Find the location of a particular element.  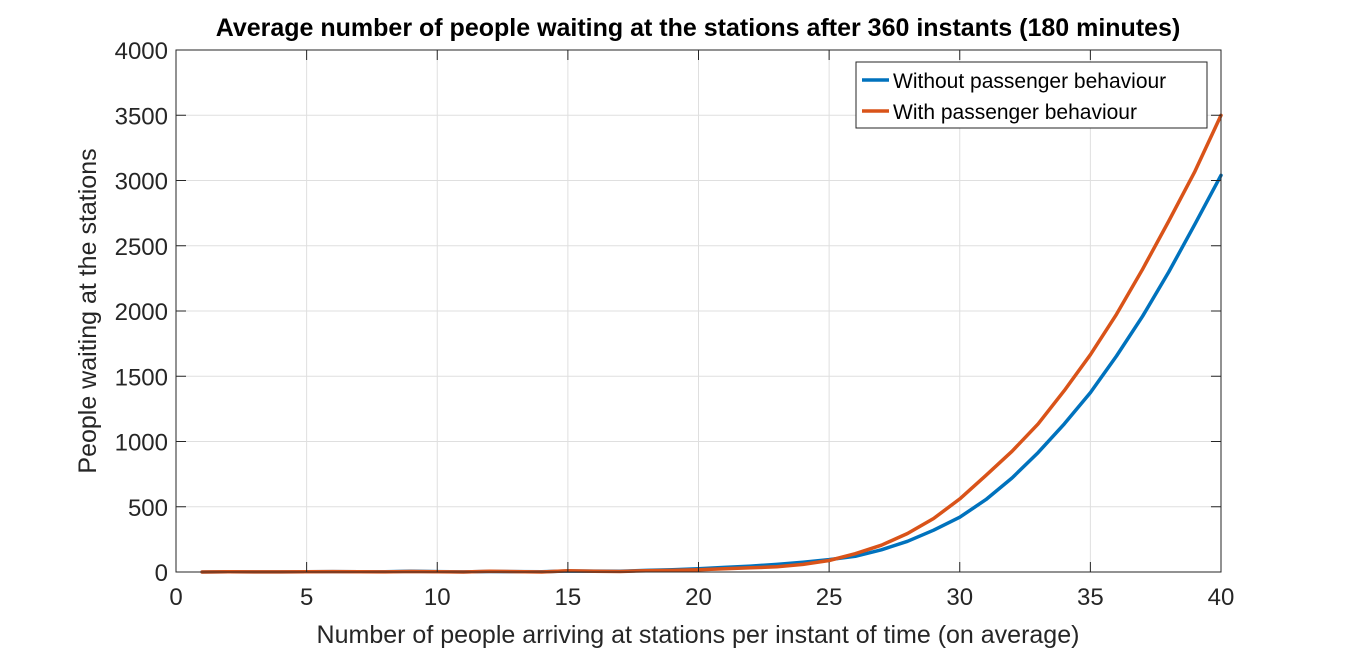

x-tick-label: 25 is located at coordinates (829, 597).